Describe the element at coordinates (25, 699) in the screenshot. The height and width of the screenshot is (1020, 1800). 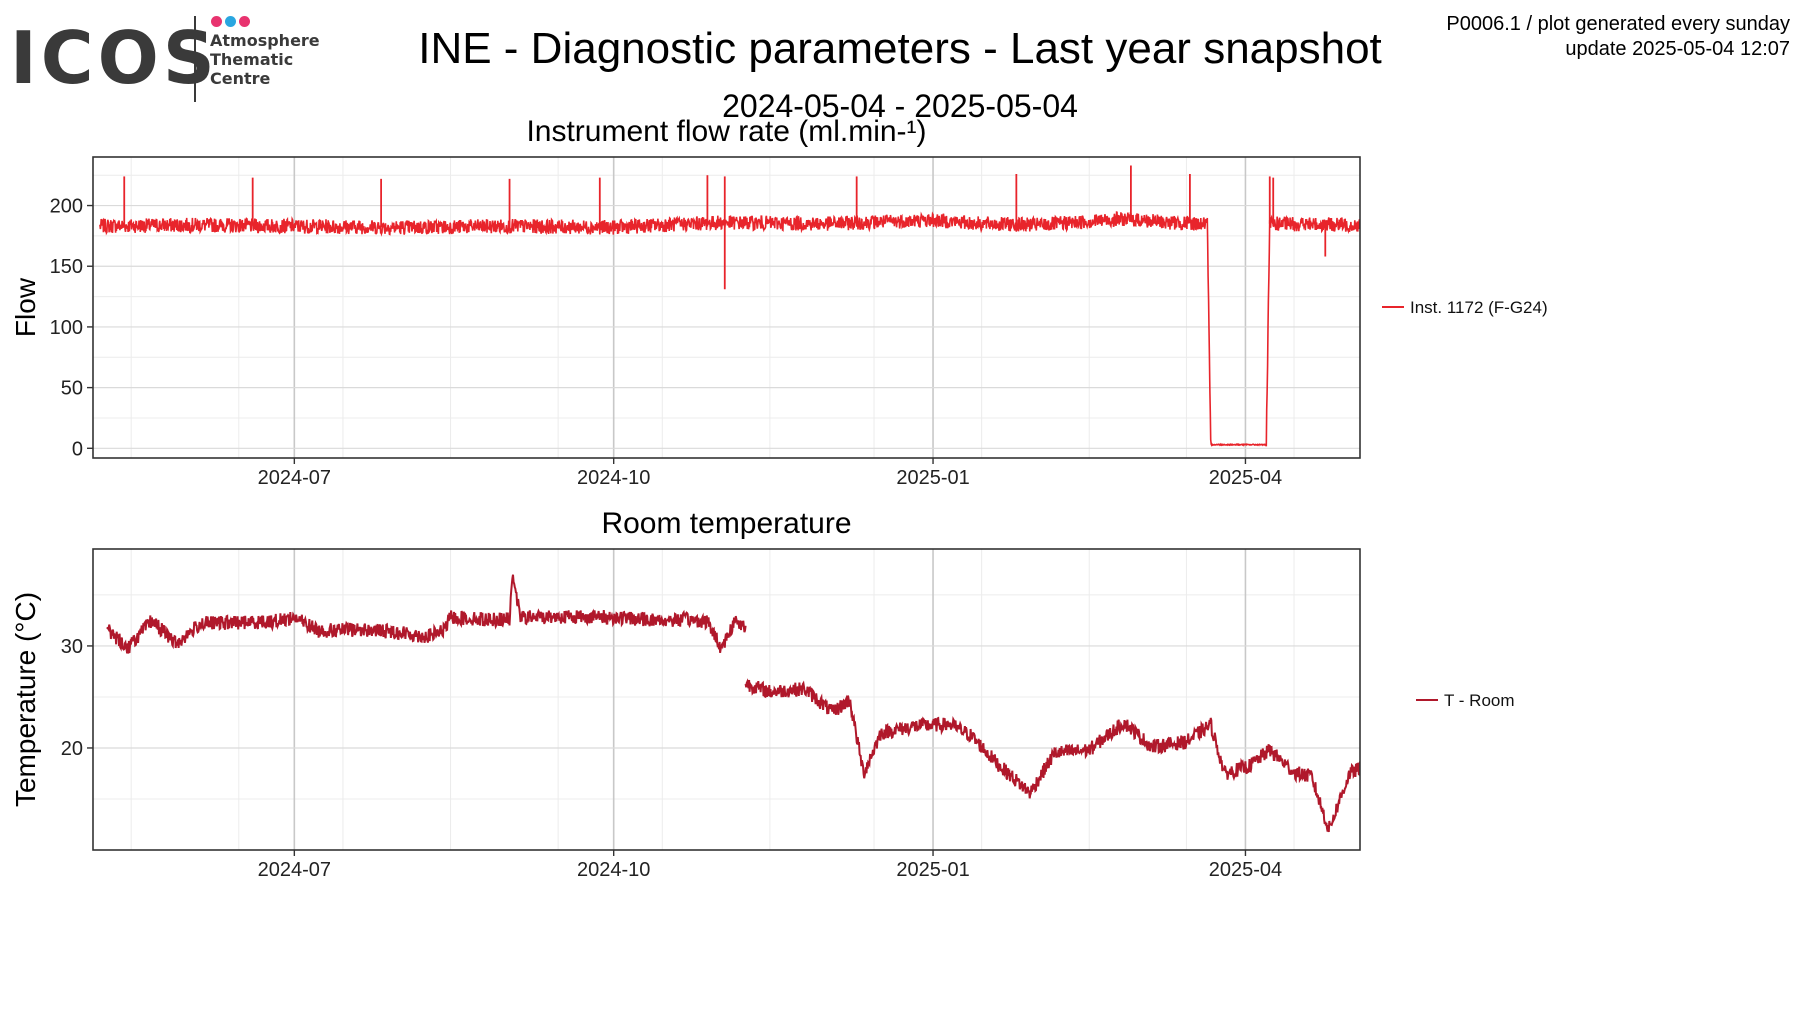
I see `y-axis-title: Temperature (°C)` at that location.